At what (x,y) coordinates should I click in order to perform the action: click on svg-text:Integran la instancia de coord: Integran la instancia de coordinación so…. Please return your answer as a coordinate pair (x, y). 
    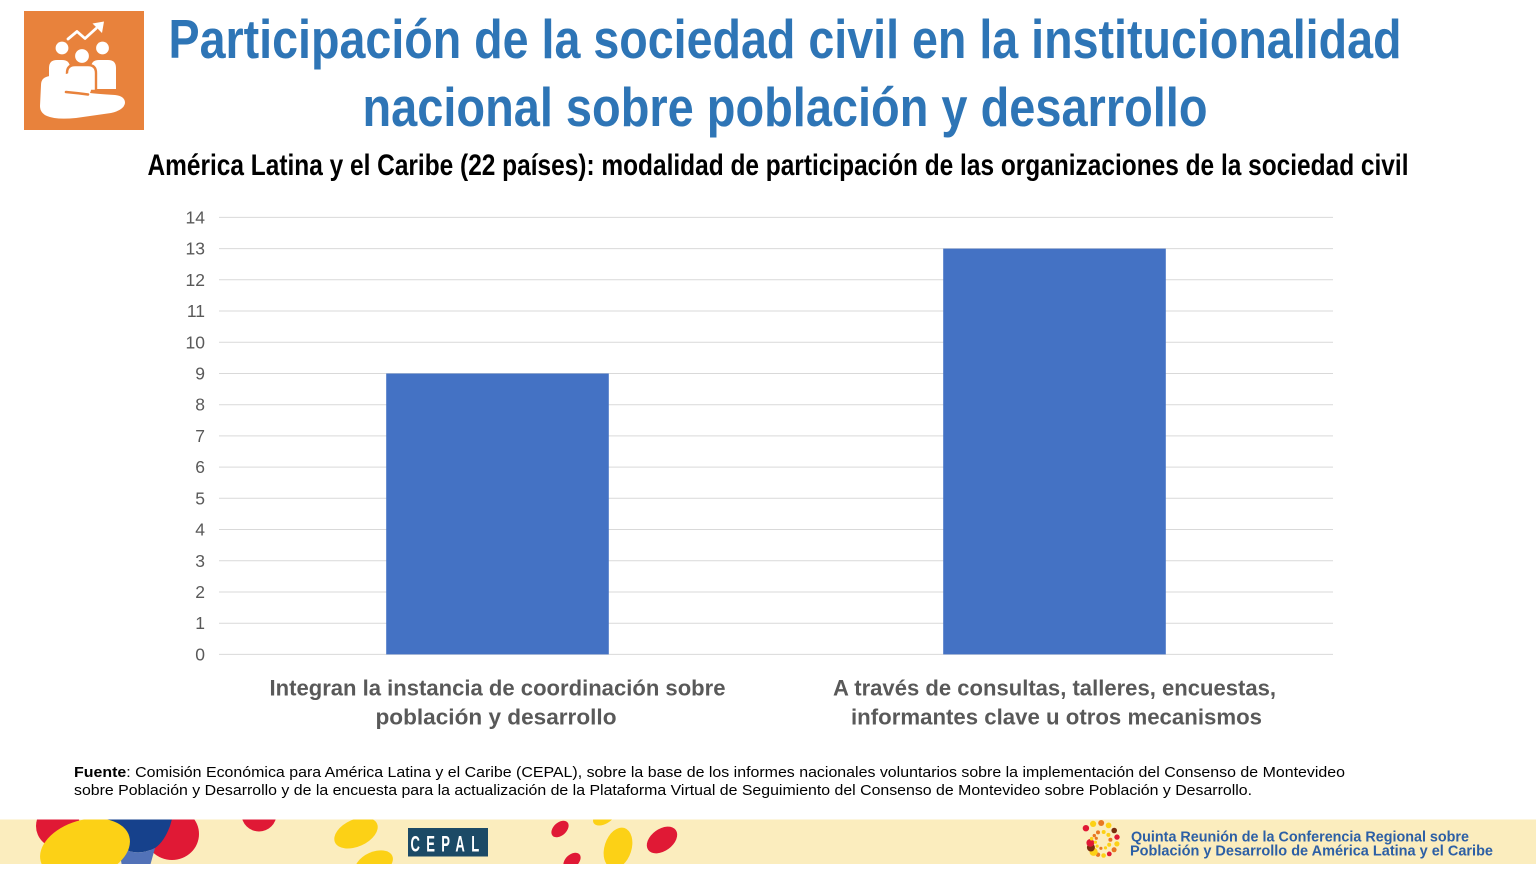
    Looking at the image, I should click on (498, 688).